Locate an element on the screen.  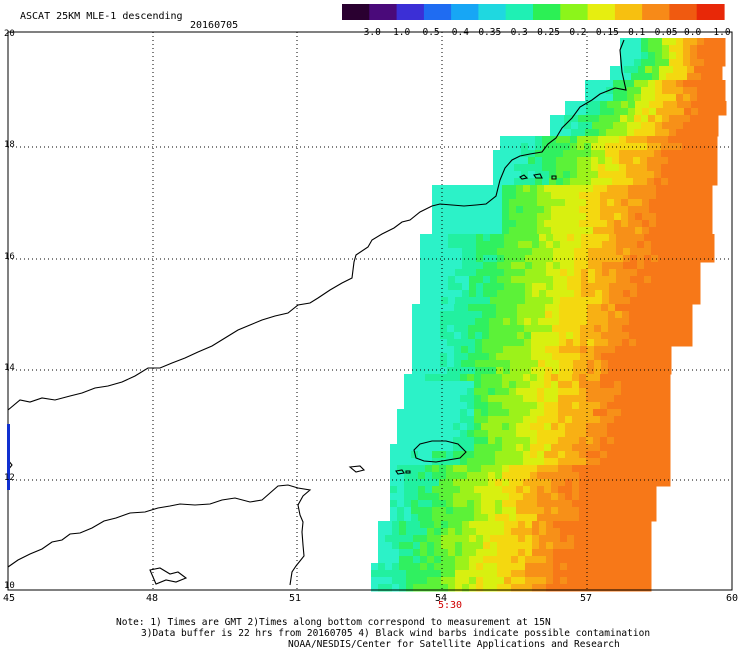
x-tick-45: 45 is located at coordinates (9, 598).